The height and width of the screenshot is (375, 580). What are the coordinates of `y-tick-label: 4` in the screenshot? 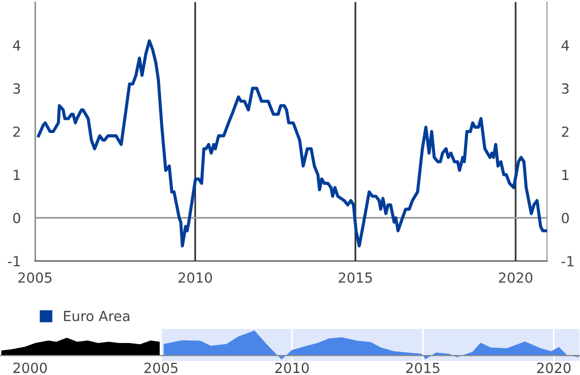 It's located at (16, 45).